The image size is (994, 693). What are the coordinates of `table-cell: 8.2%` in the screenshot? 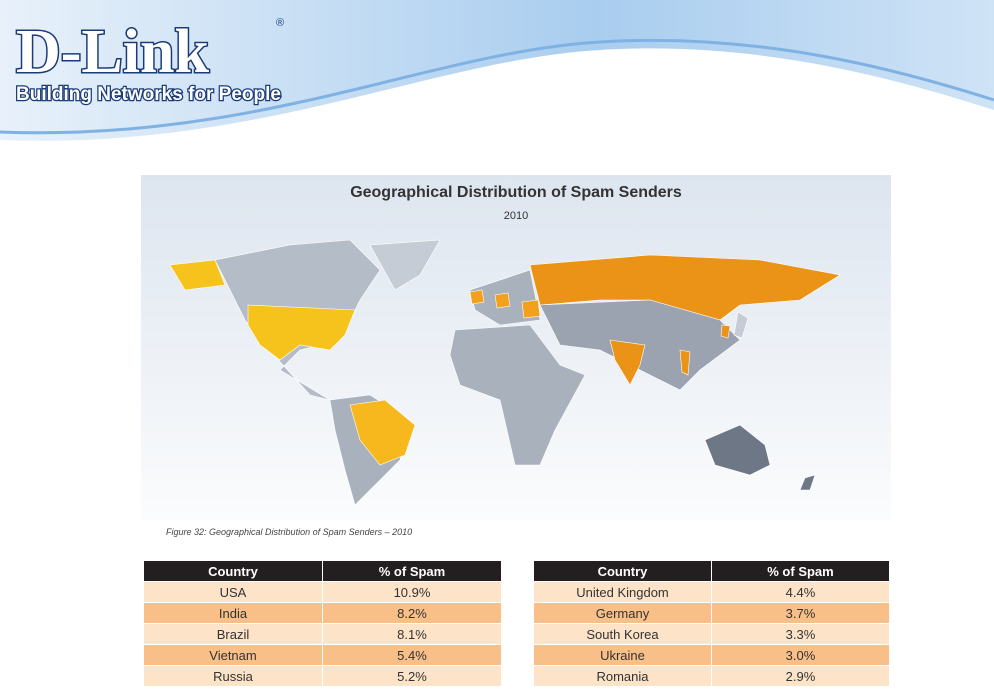 It's located at (411, 613).